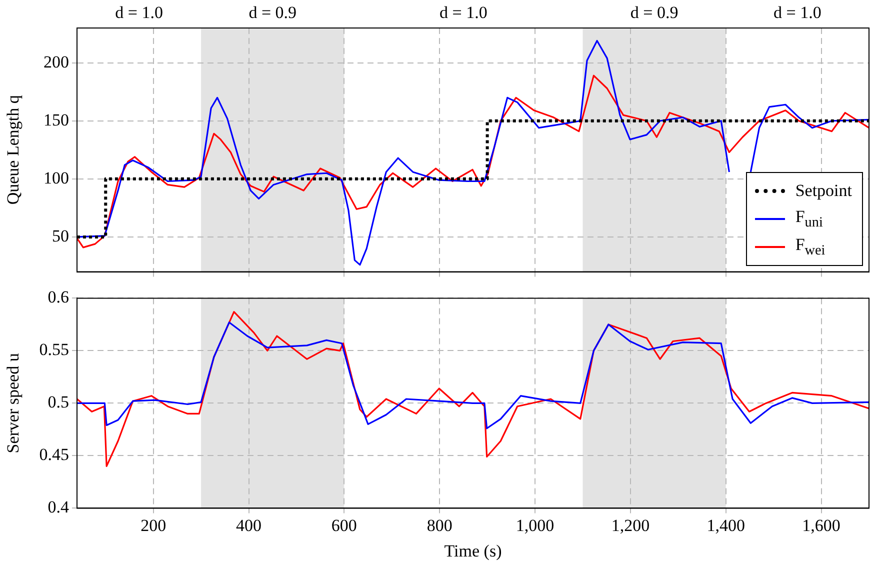 The height and width of the screenshot is (566, 872). Describe the element at coordinates (823, 190) in the screenshot. I see `legend-label: Setpoint` at that location.